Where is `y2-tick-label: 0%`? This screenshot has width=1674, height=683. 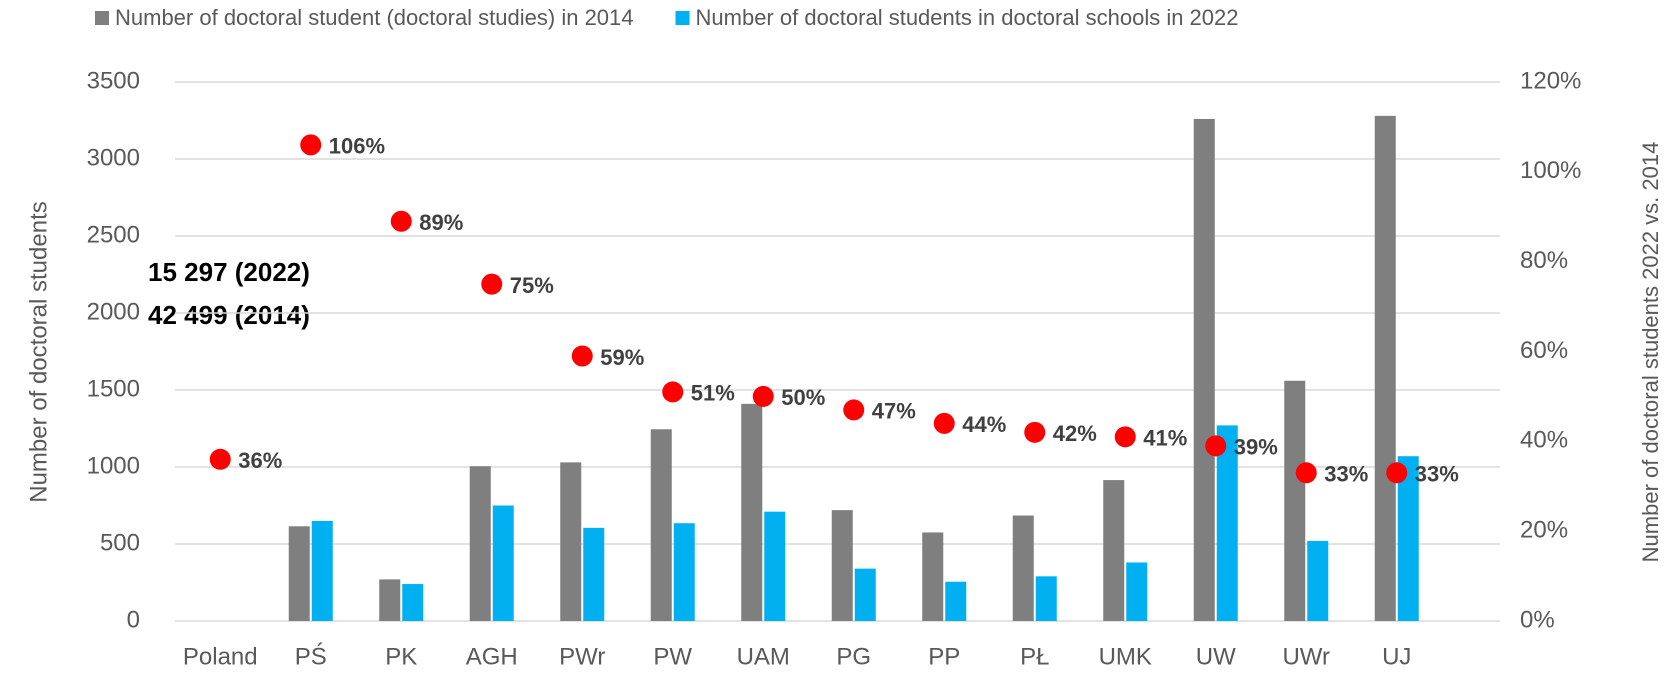 y2-tick-label: 0% is located at coordinates (1537, 619).